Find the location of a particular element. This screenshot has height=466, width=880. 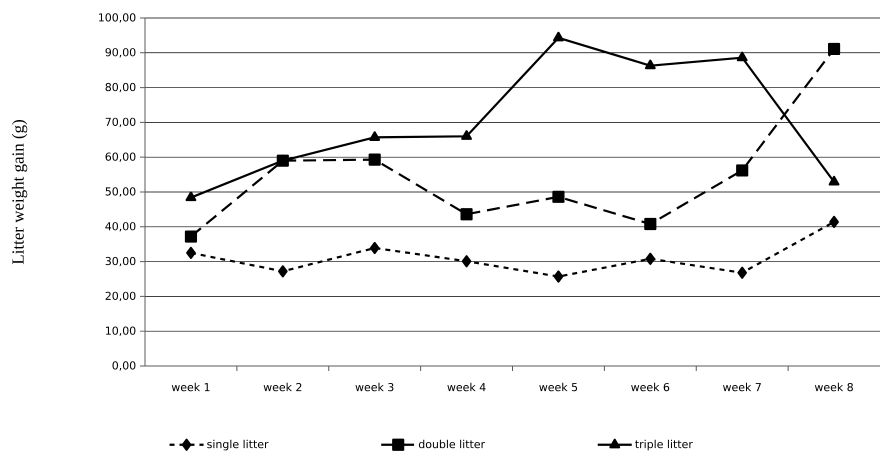

y-tick-label: 30,00 is located at coordinates (121, 261).